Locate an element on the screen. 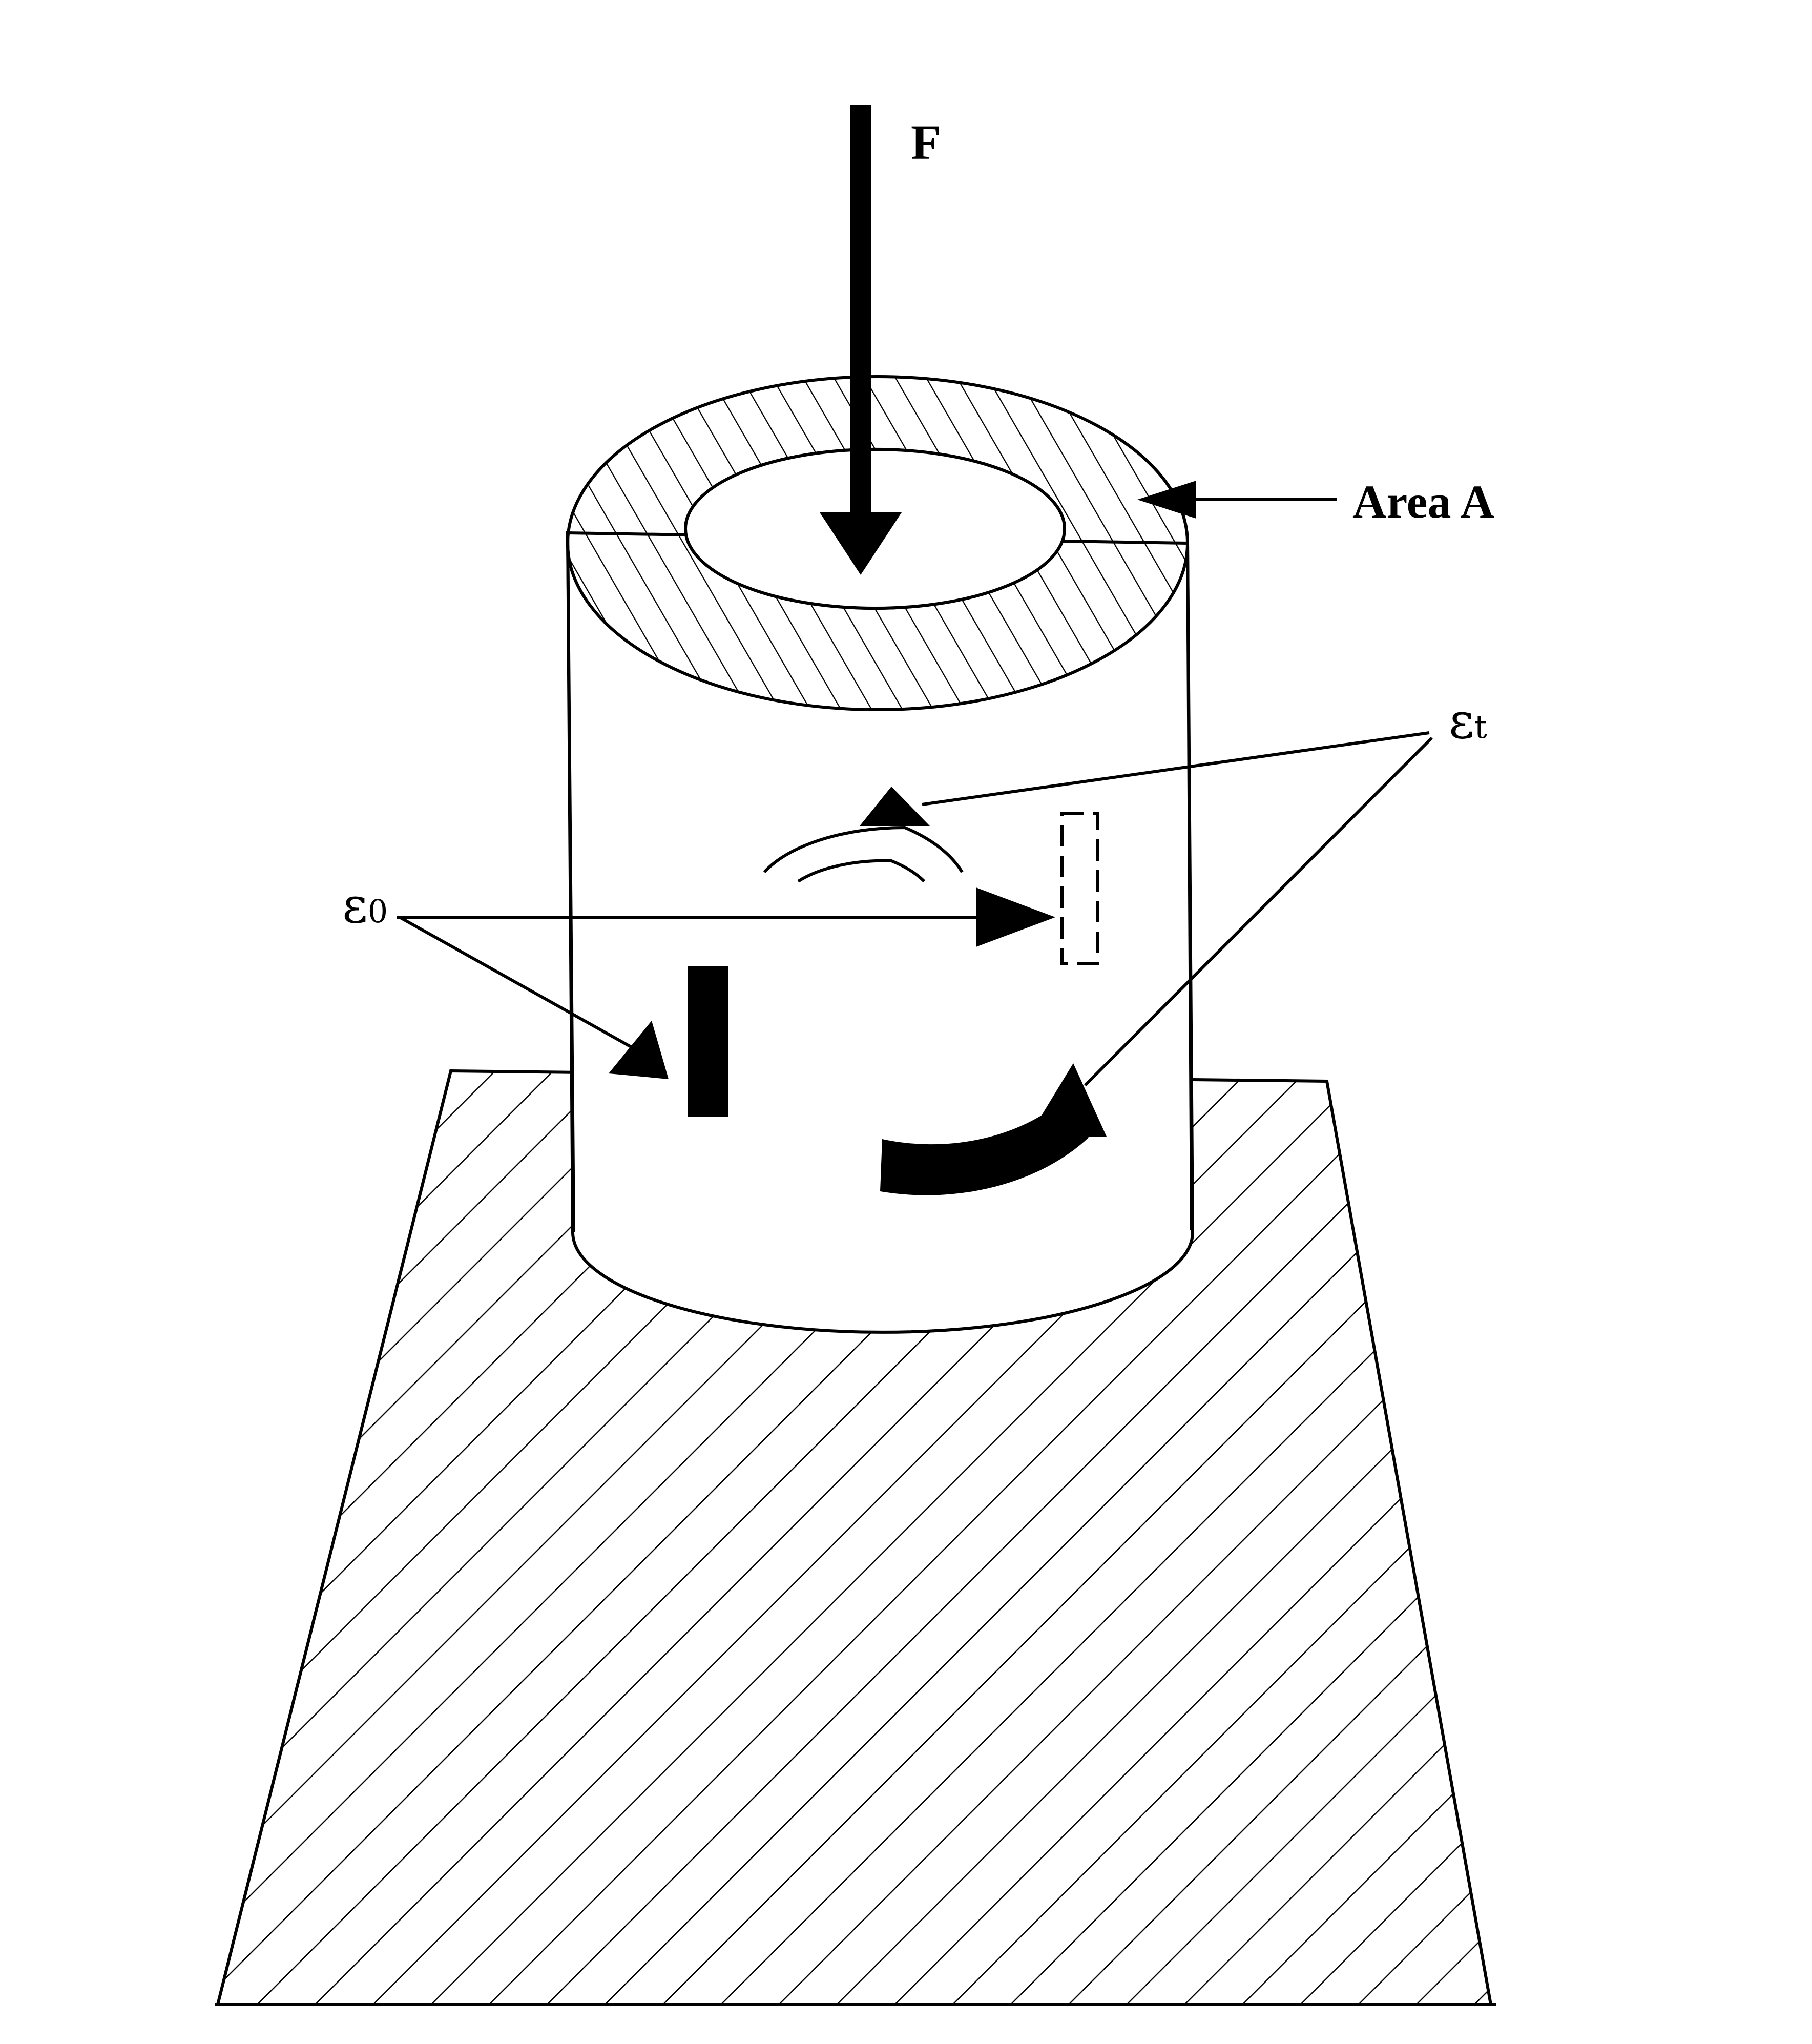 The image size is (1812, 2044). cylinder-right-edge is located at coordinates (1189, 886).